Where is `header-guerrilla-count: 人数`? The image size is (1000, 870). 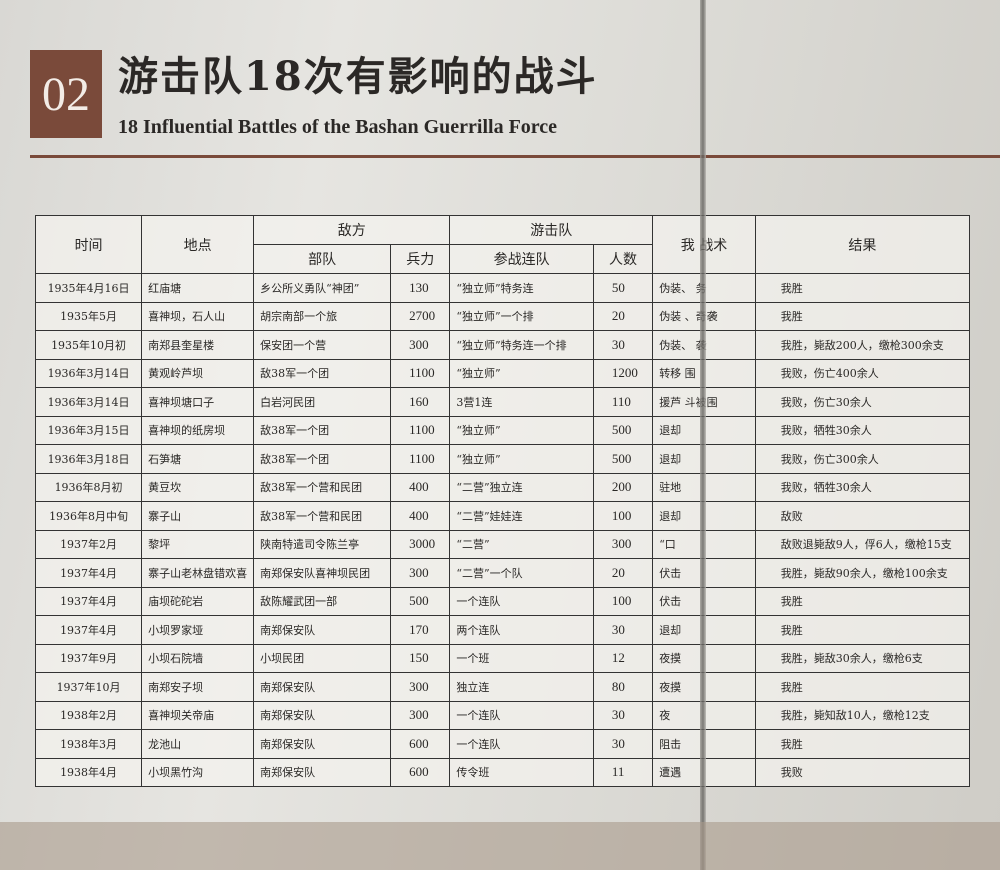
header-guerrilla-count: 人数 is located at coordinates (623, 259).